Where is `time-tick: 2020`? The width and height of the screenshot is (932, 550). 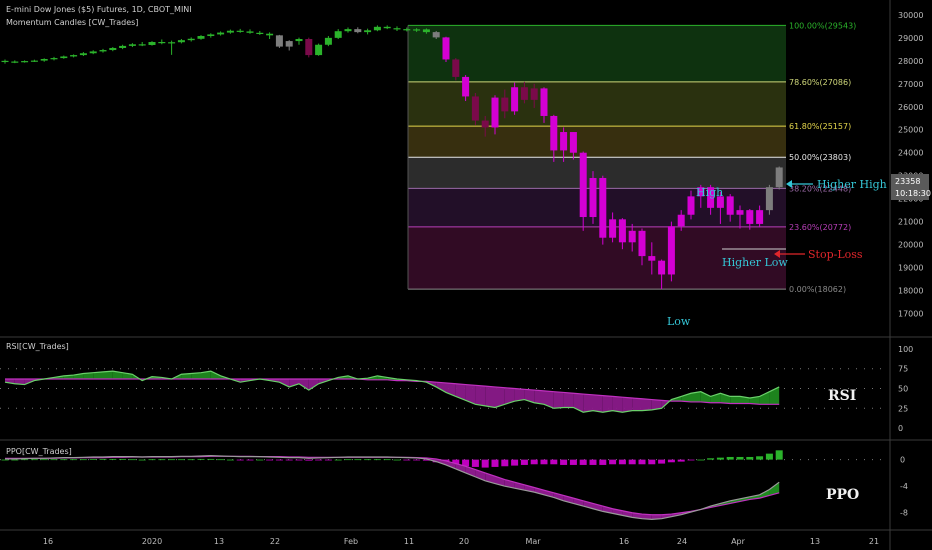 time-tick: 2020 is located at coordinates (152, 541).